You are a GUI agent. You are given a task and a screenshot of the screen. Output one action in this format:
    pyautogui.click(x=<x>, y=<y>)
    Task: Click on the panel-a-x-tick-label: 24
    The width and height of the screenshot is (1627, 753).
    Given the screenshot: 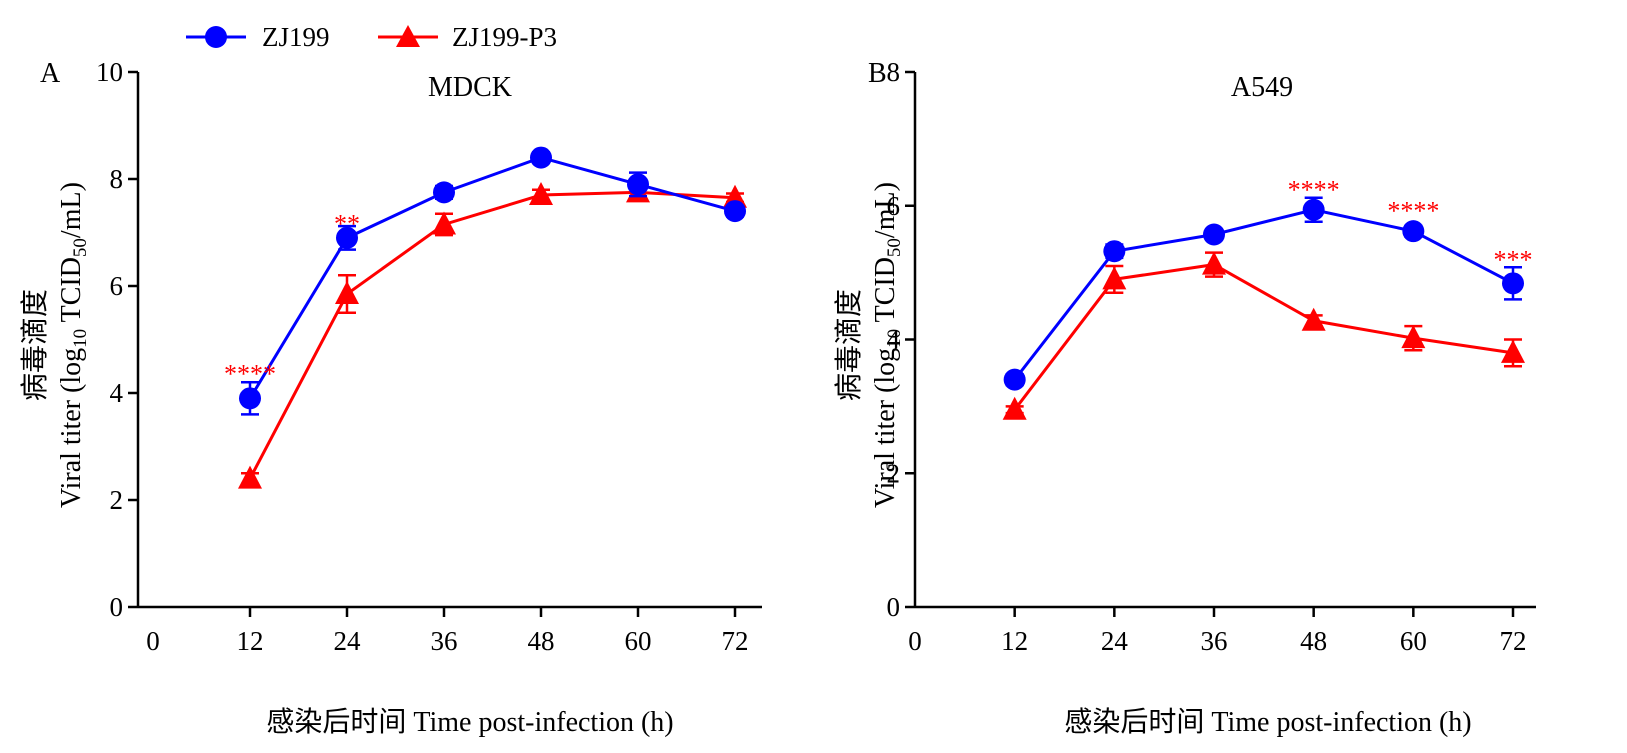 What is the action you would take?
    pyautogui.click(x=348, y=641)
    